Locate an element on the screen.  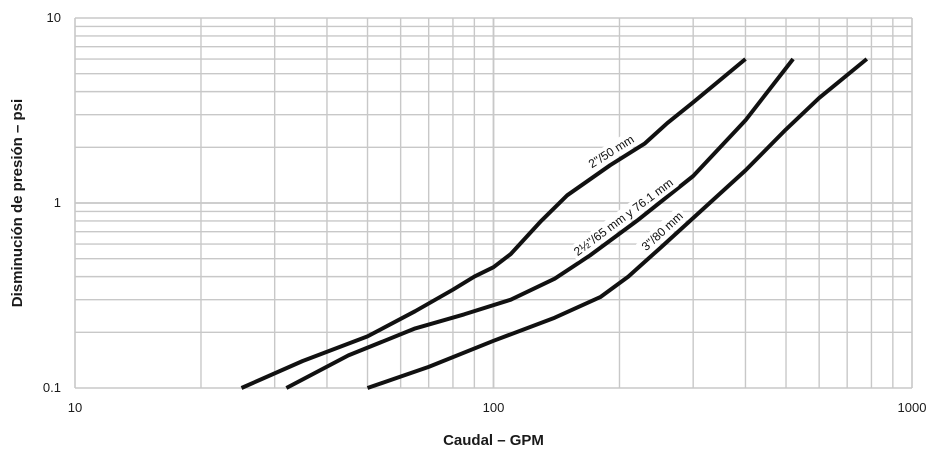
y-tick-label: 10 is located at coordinates (54, 17).